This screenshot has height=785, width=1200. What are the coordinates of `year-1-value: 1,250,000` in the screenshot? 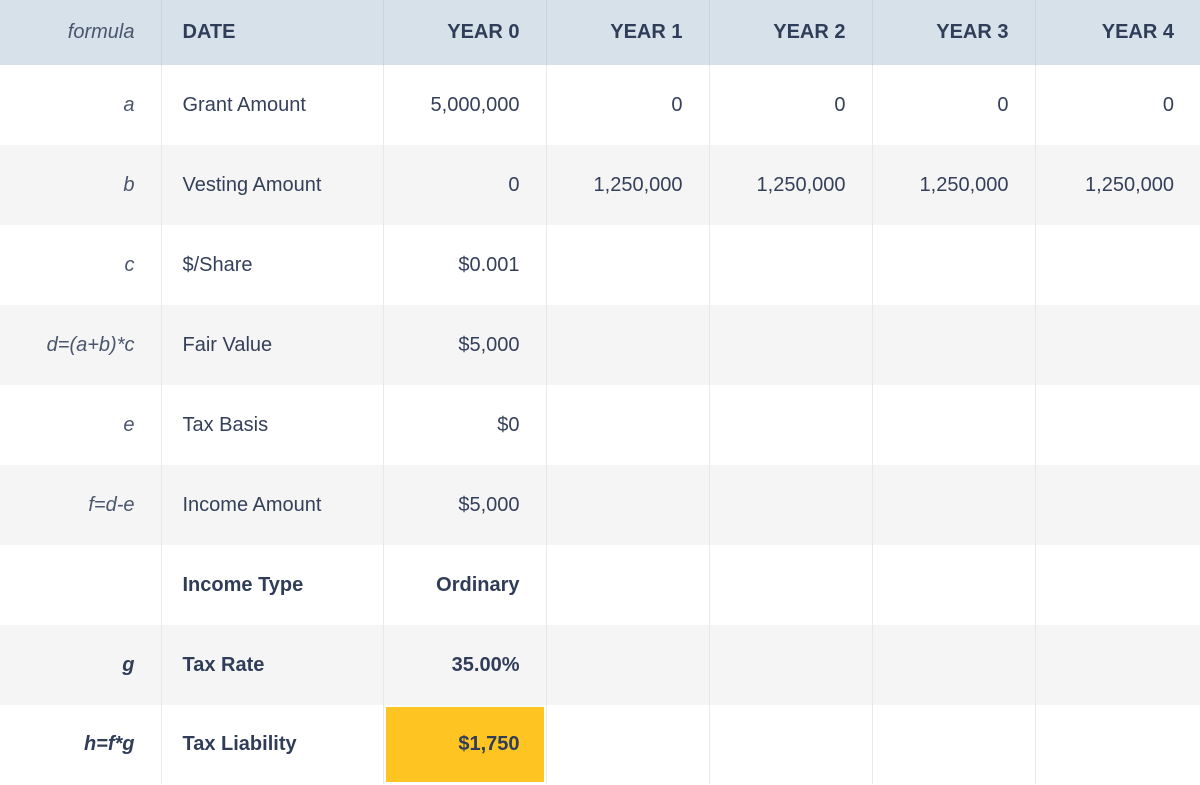 It's located at (627, 185).